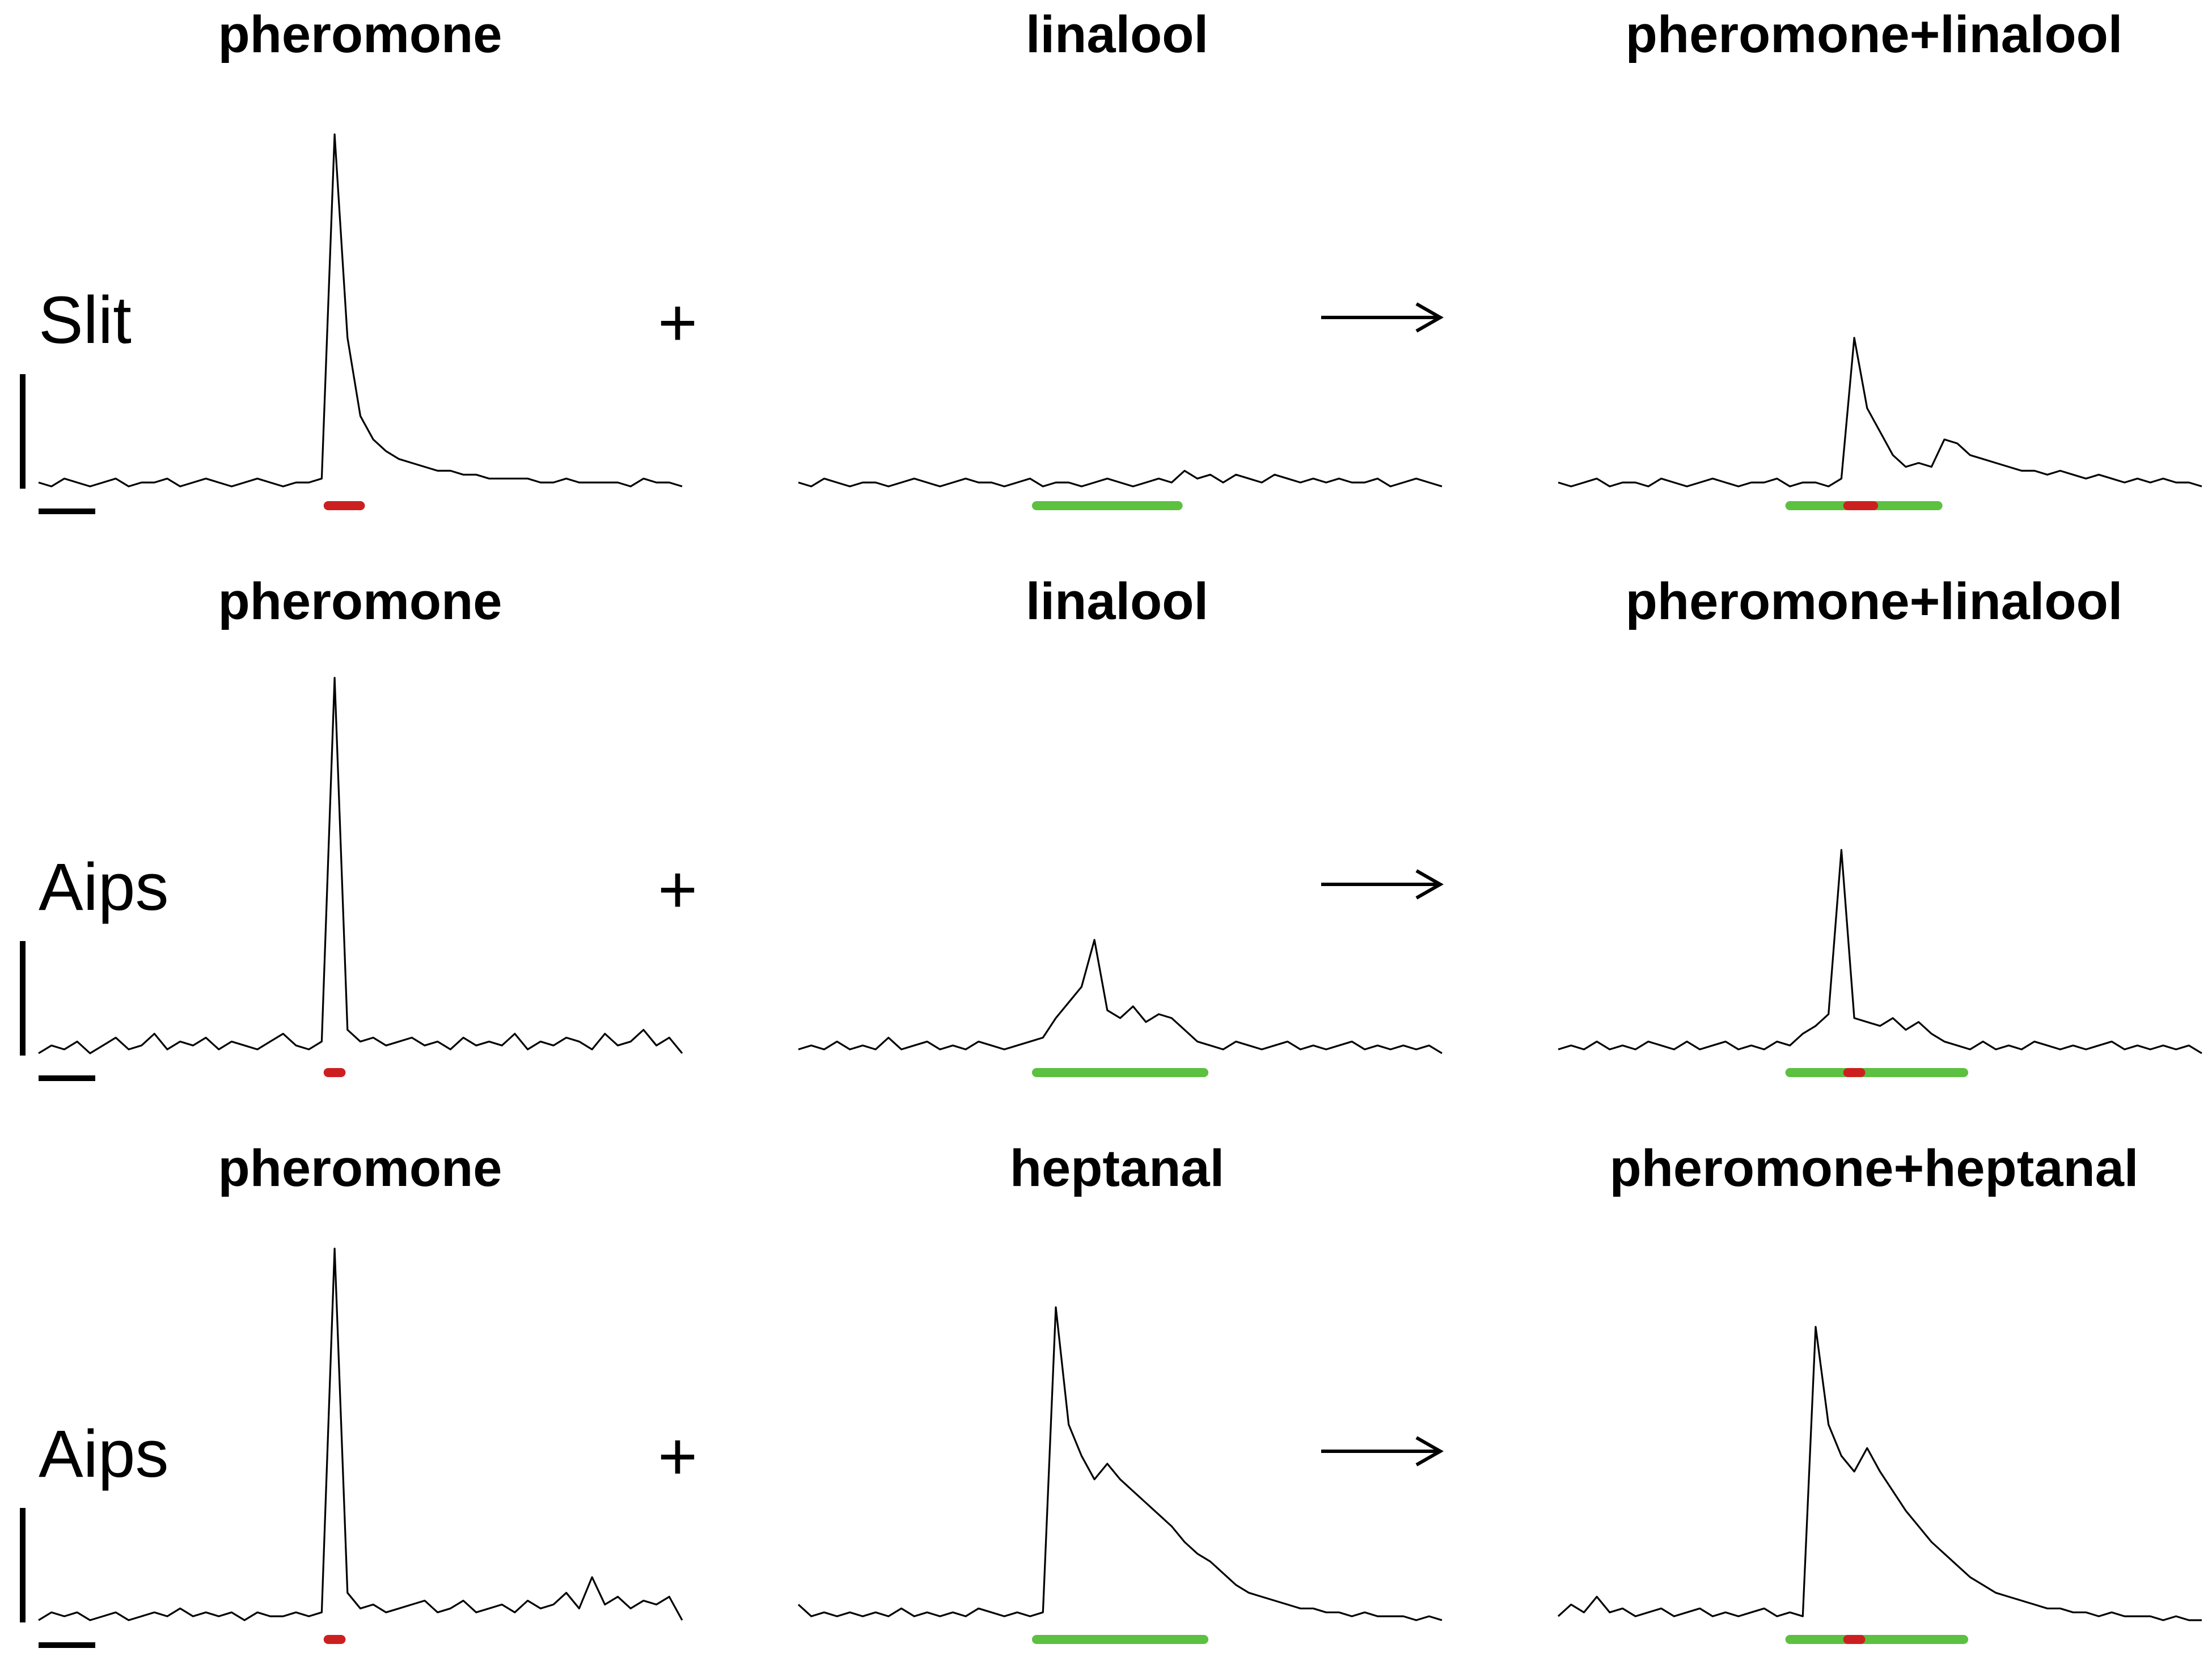  Describe the element at coordinates (360, 1168) in the screenshot. I see `panel-title-r3-c1: pheromone` at that location.